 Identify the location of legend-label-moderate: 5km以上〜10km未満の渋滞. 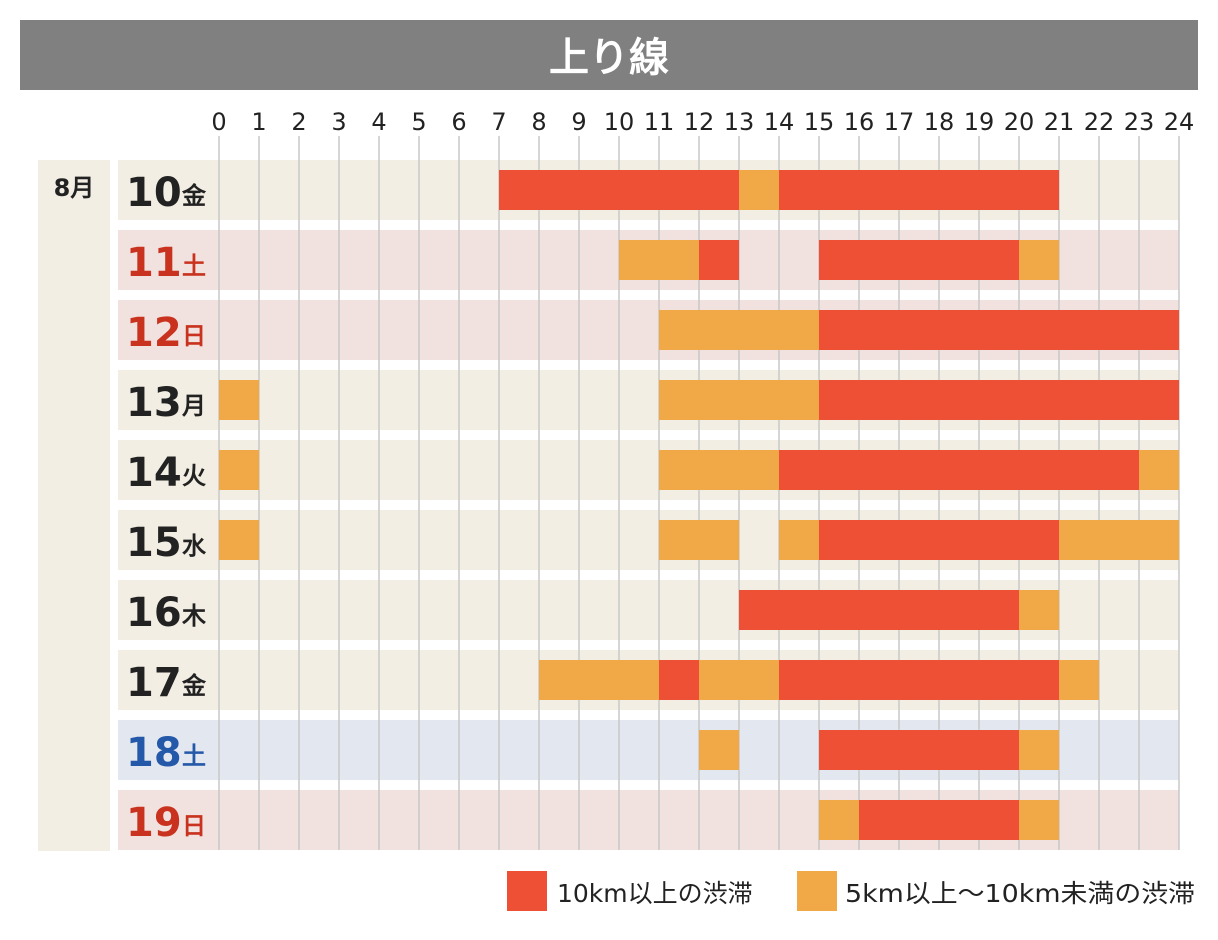
(1020, 893).